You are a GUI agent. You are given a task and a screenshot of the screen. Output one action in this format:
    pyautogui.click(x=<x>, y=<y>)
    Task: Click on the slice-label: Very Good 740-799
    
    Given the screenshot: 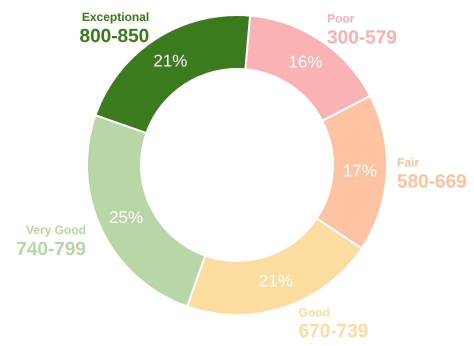 What is the action you would take?
    pyautogui.click(x=51, y=241)
    